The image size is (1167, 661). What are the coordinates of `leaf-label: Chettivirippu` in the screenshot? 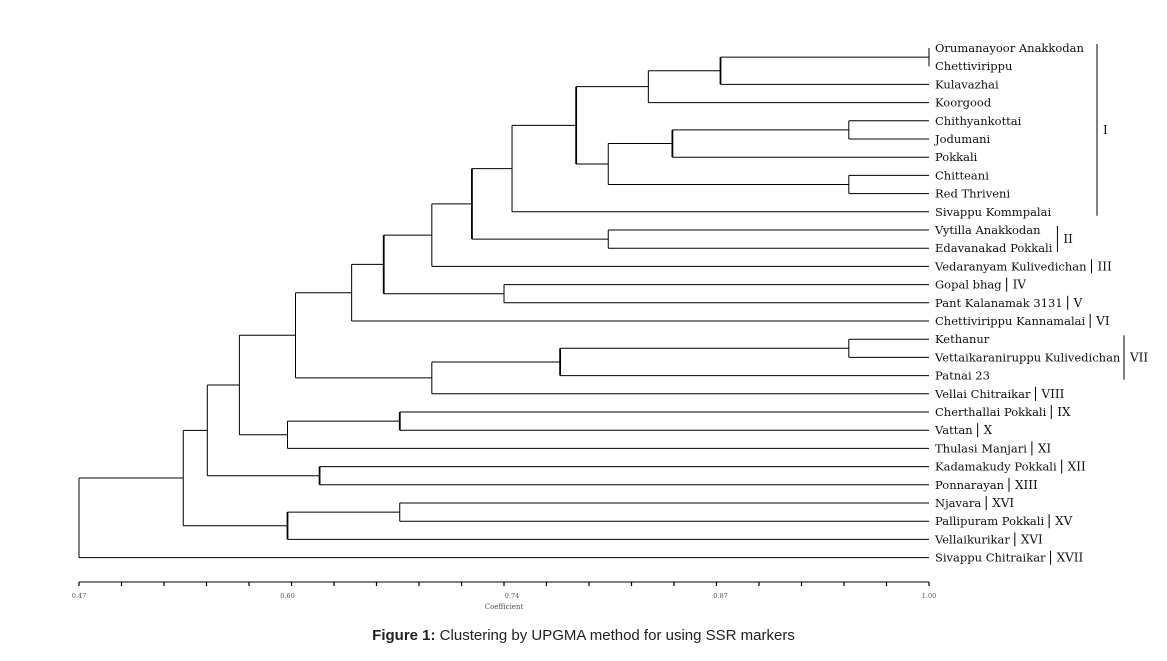 It's located at (973, 66).